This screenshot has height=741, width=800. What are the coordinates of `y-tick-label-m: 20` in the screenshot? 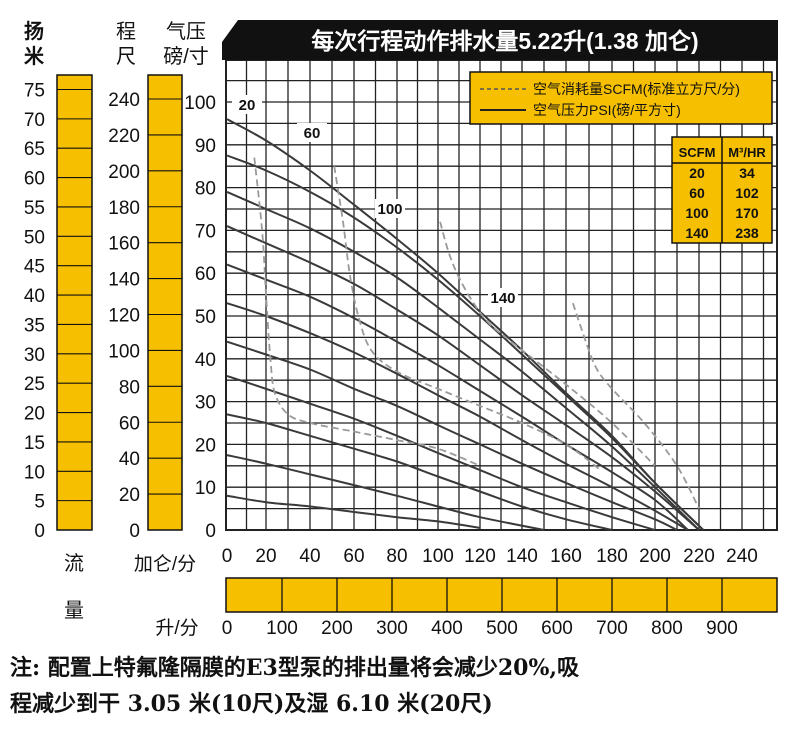 It's located at (34, 414).